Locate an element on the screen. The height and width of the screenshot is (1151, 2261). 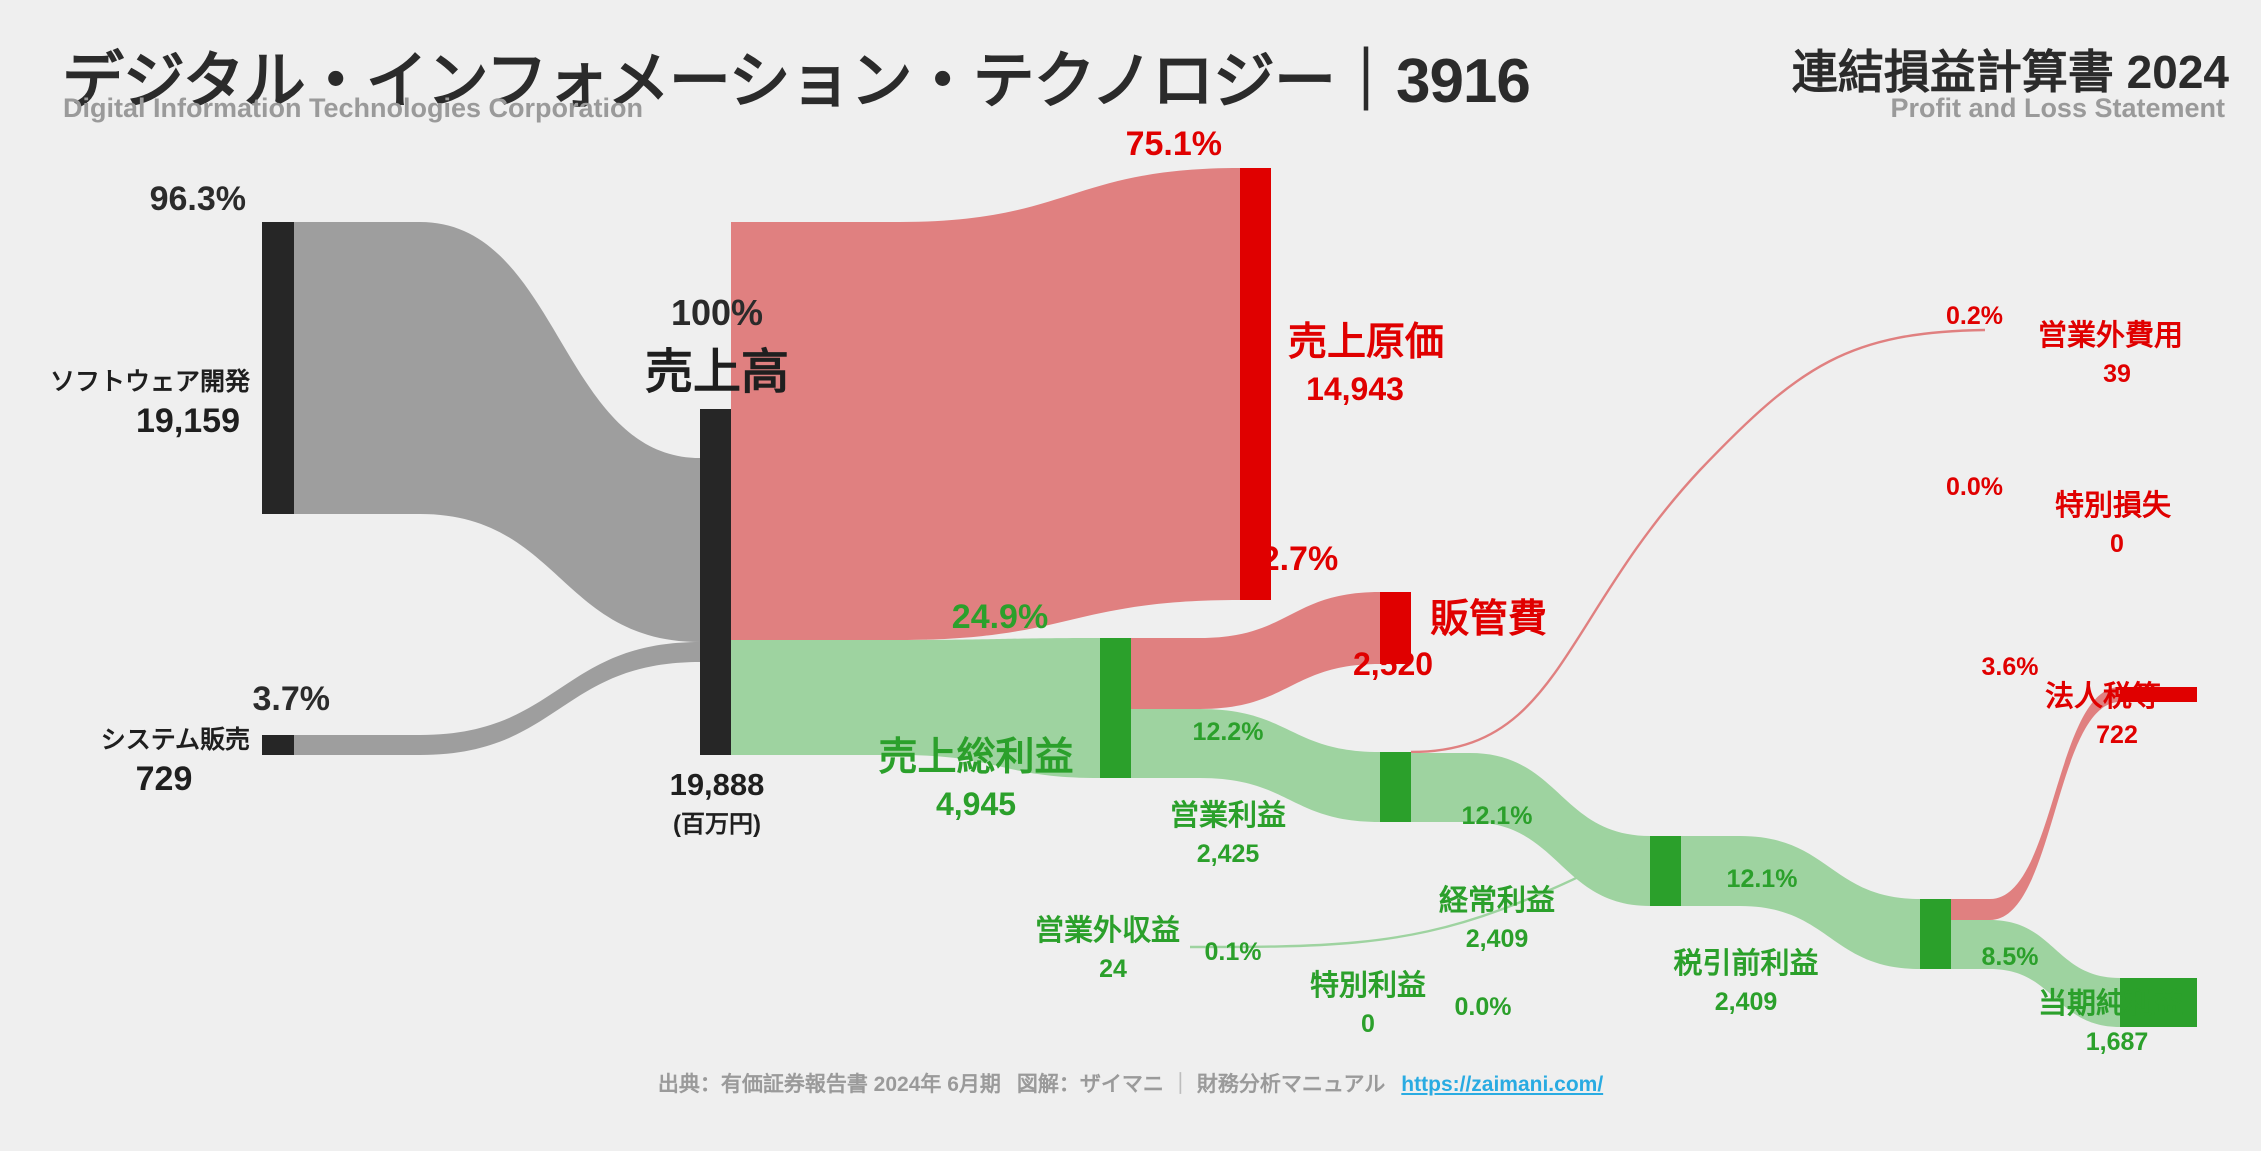
label-nonopexp: 営業外費用 is located at coordinates (2110, 335).